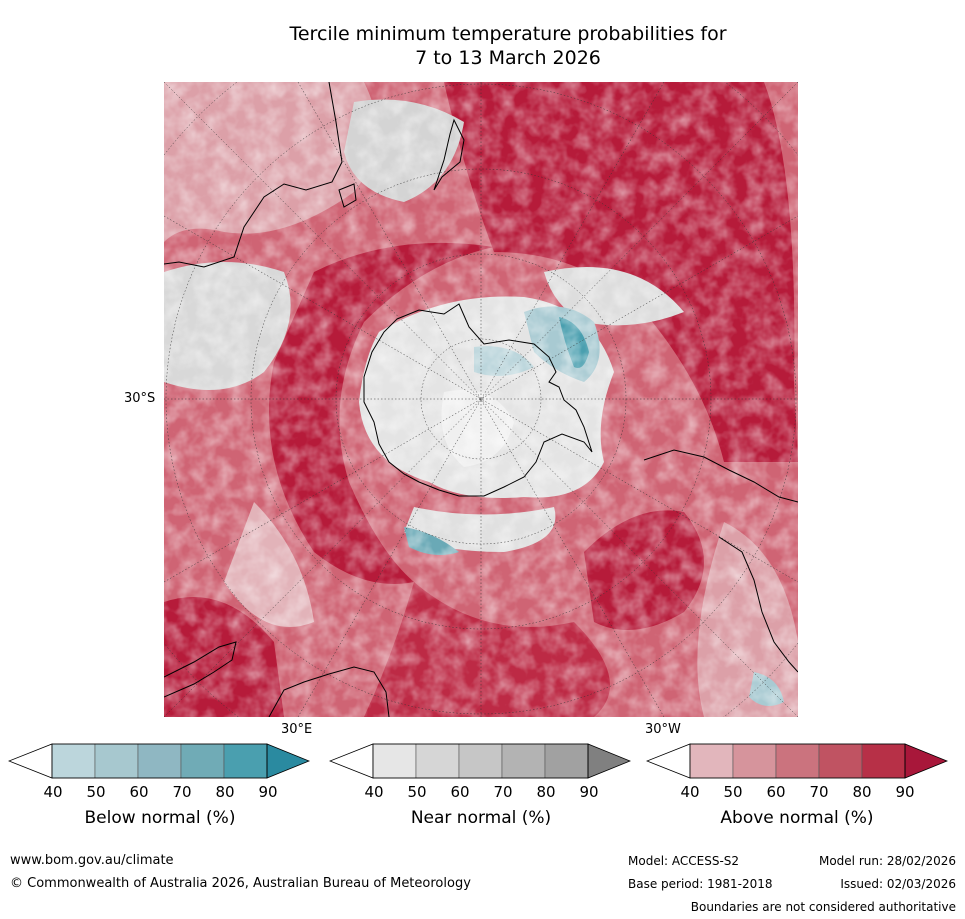 Image resolution: width=965 pixels, height=919 pixels. Describe the element at coordinates (862, 792) in the screenshot. I see `above-tick-label: 80` at that location.